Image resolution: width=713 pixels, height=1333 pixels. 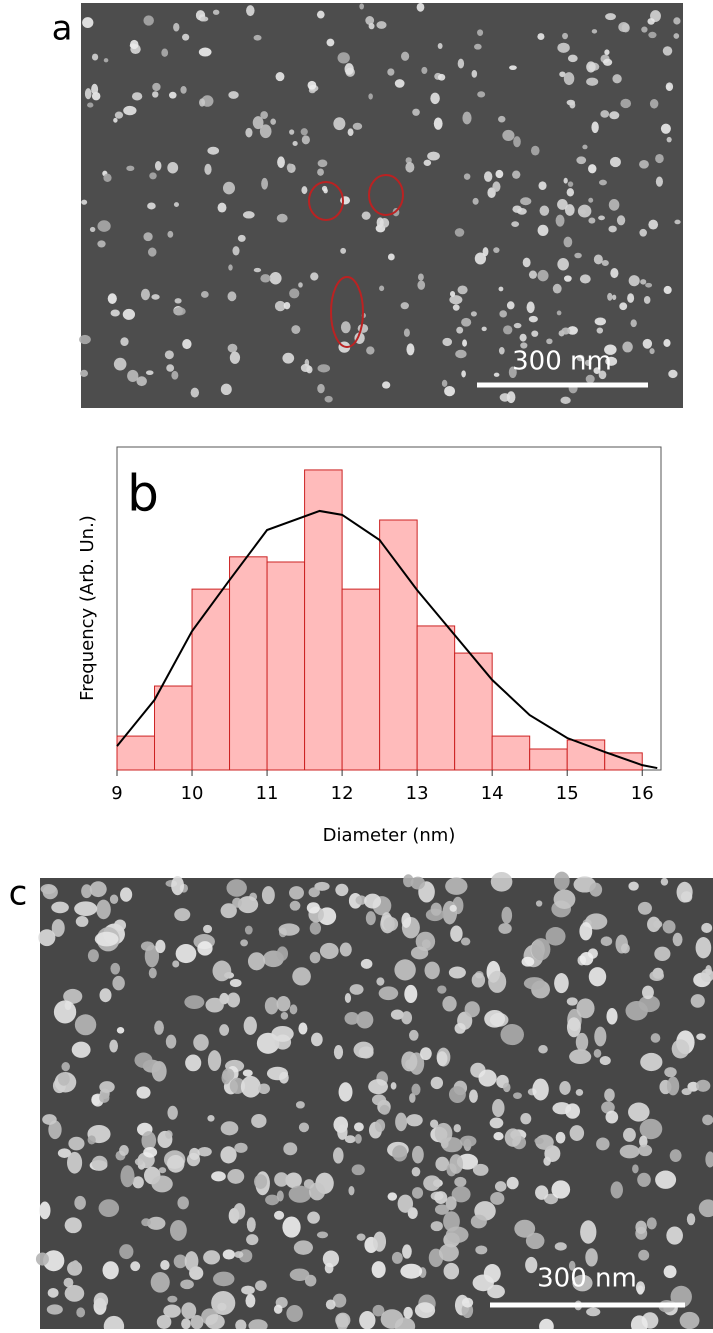 I want to click on highlight, so click(x=326, y=201).